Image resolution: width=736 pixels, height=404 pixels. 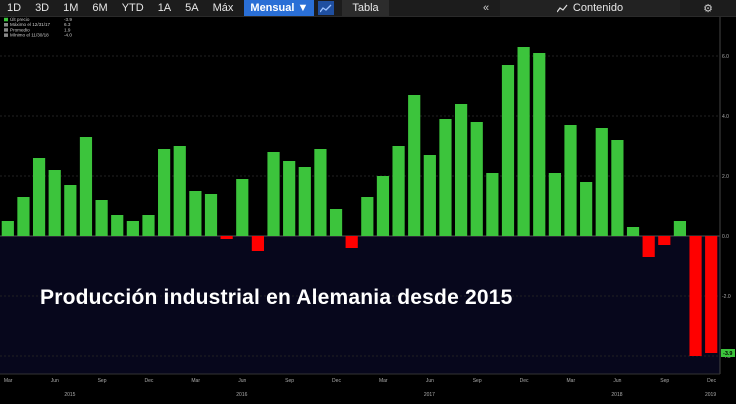 I want to click on table-button: Tabla, so click(x=365, y=8).